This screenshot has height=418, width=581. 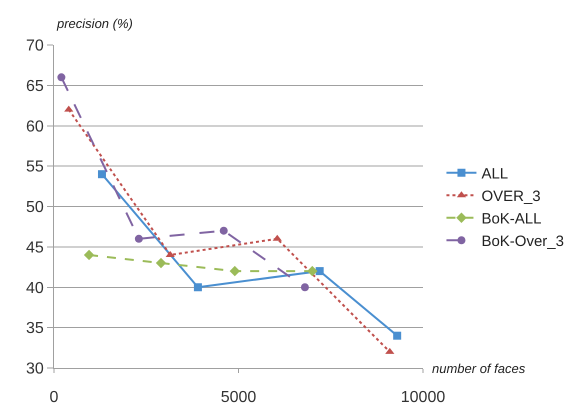 What do you see at coordinates (35, 288) in the screenshot?
I see `y-tick-label: 40` at bounding box center [35, 288].